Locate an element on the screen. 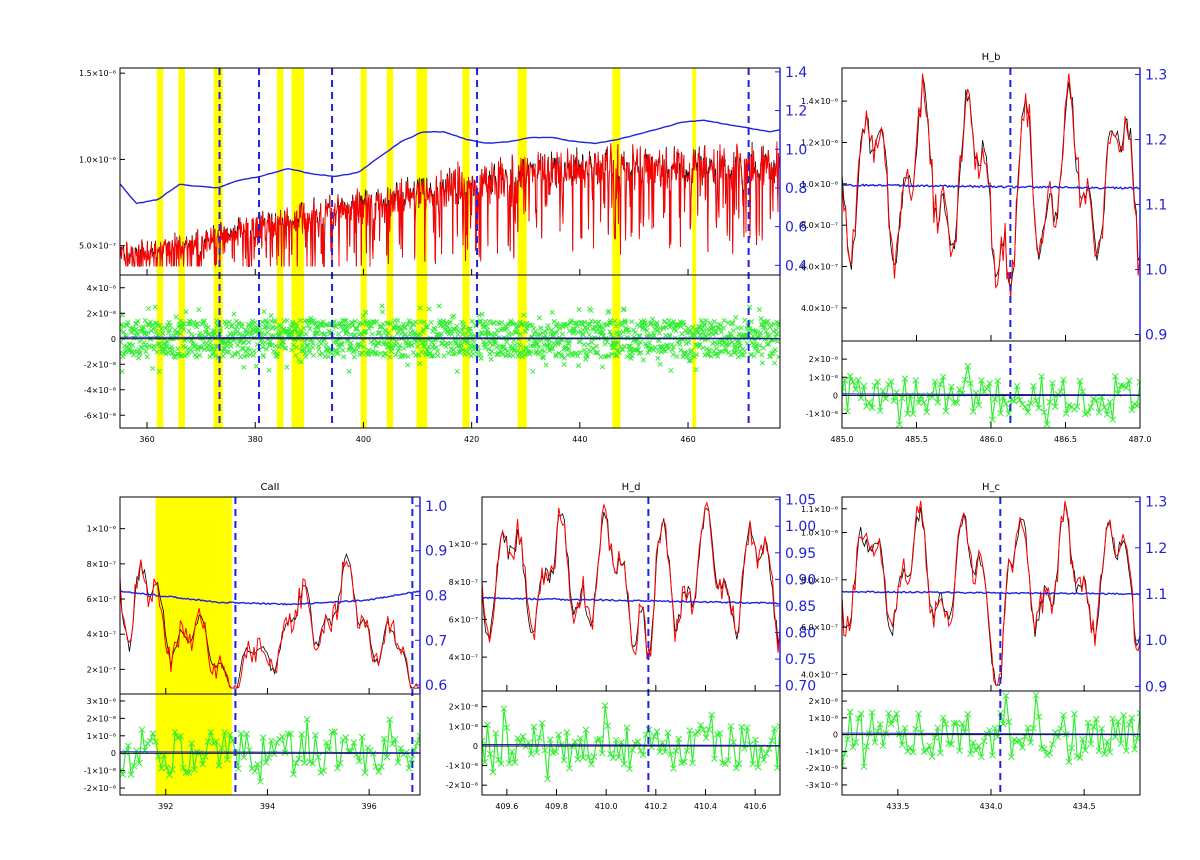  y-right-tick-label: 0.85 is located at coordinates (800, 607).